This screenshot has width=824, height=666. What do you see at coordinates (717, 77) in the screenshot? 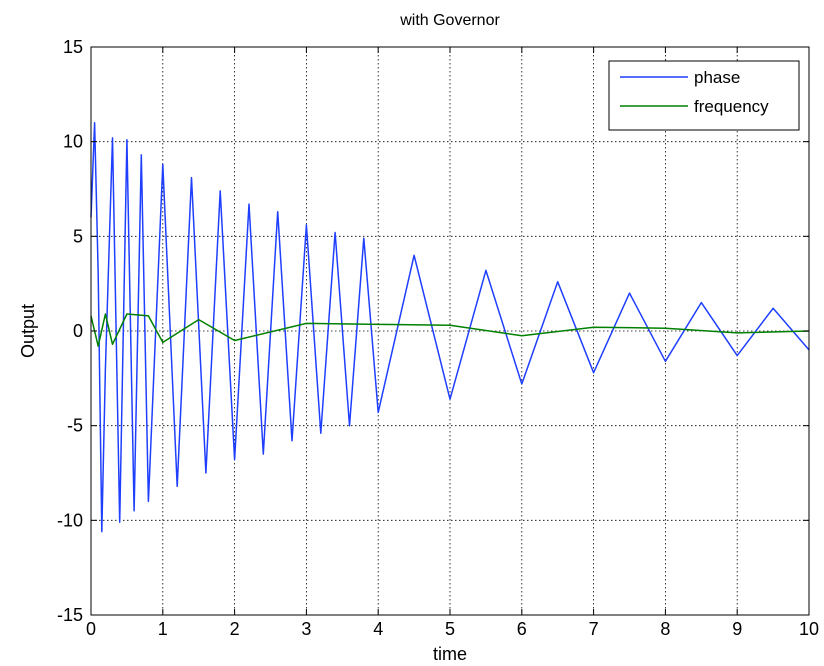
I see `legend-label-phase: phase` at bounding box center [717, 77].